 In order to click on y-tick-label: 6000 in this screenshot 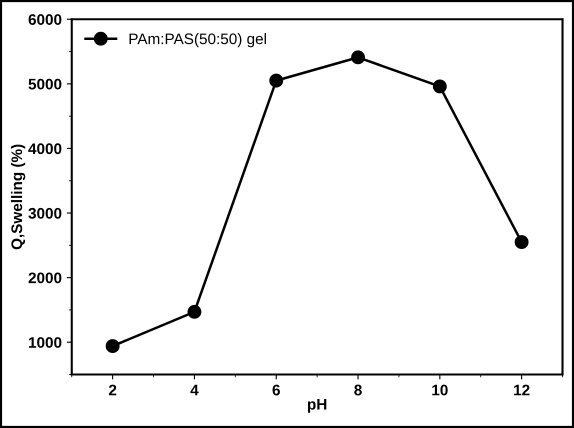, I will do `click(45, 19)`.